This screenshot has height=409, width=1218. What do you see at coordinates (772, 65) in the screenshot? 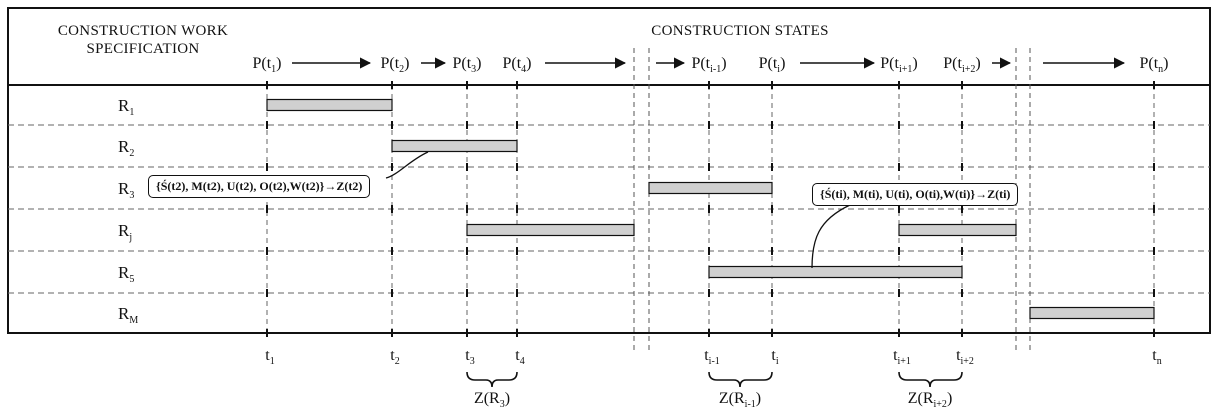
I see `state-label: P(ti)` at bounding box center [772, 65].